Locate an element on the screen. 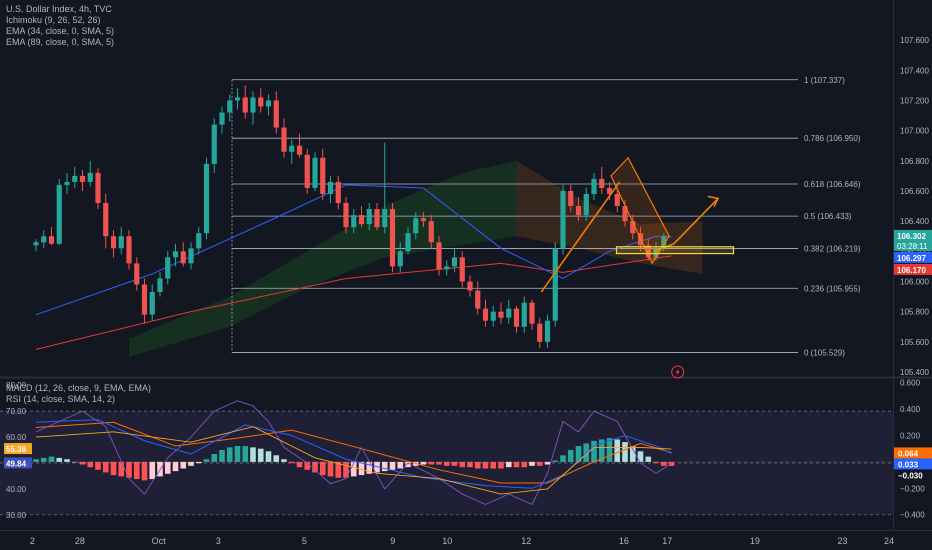  ichimoku-legend: Ichimoku (9, 26, 52, 26) is located at coordinates (53, 20).